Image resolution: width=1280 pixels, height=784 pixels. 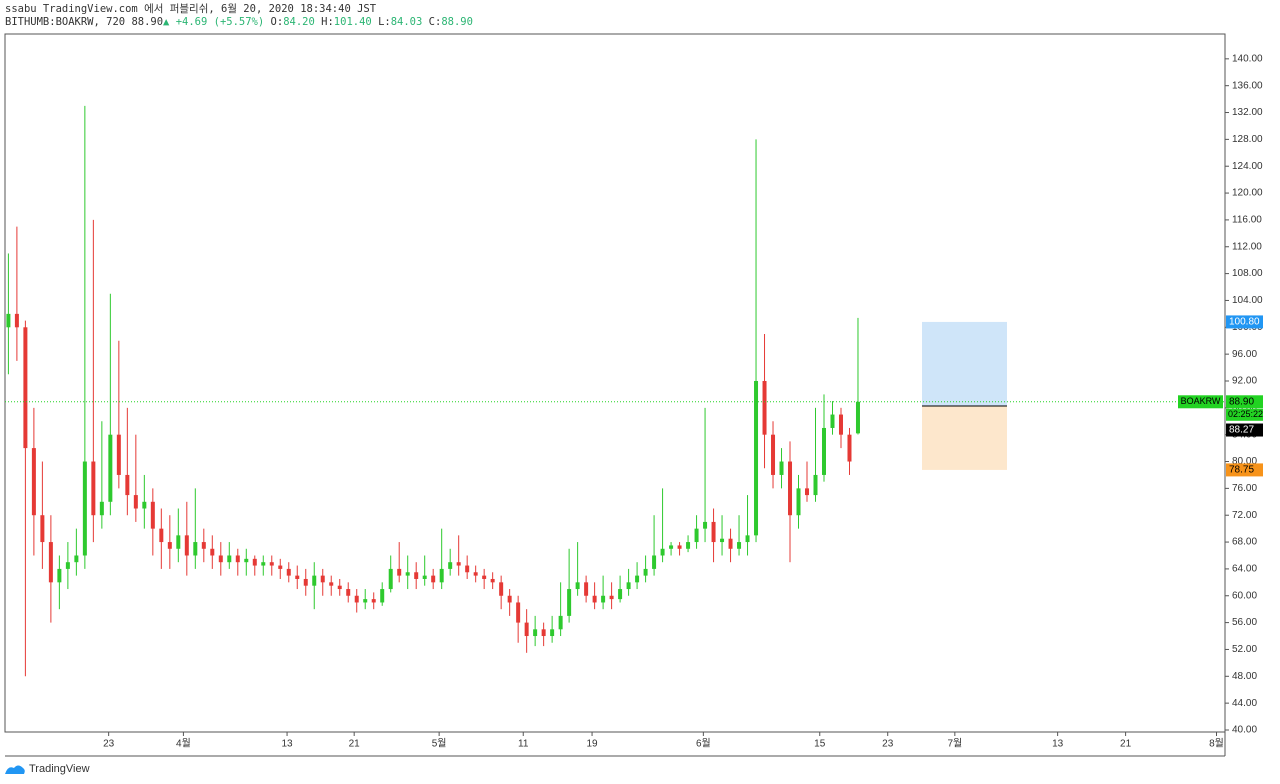 What do you see at coordinates (1244, 703) in the screenshot?
I see `y-tick-label: 44.00` at bounding box center [1244, 703].